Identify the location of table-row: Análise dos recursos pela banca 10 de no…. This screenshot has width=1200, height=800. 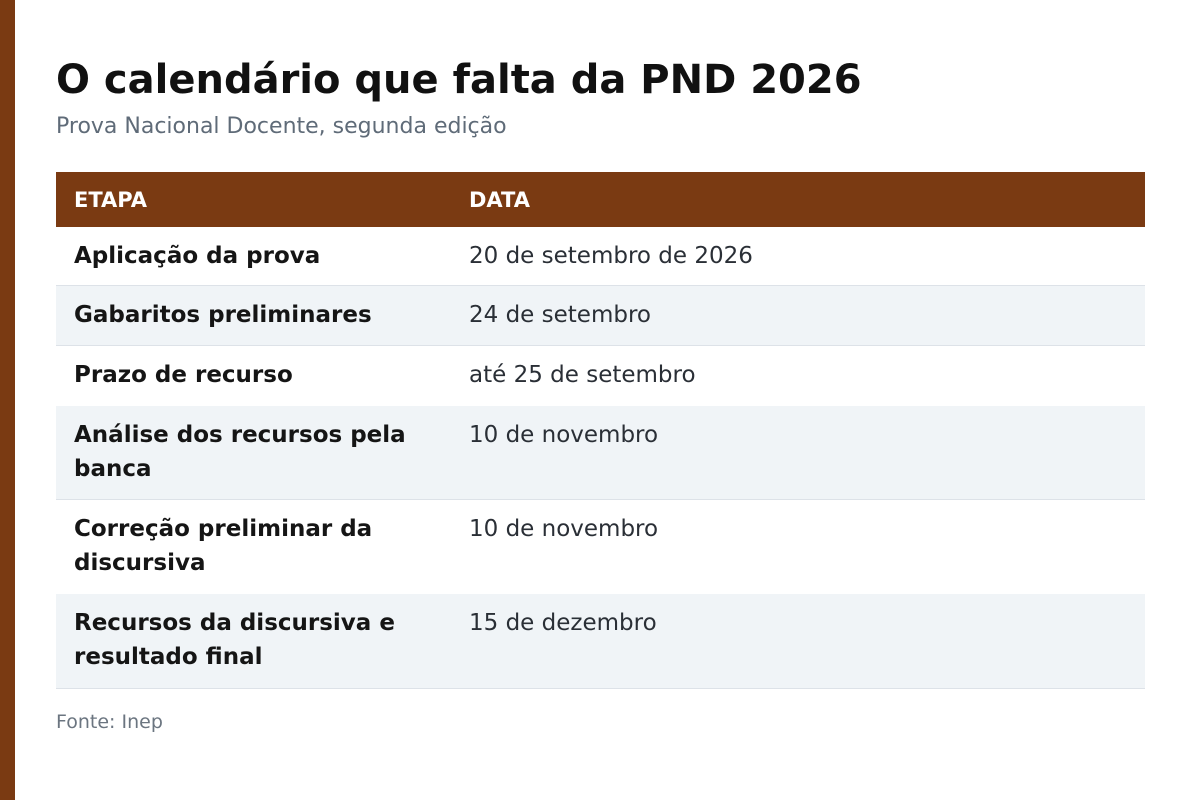
(600, 453).